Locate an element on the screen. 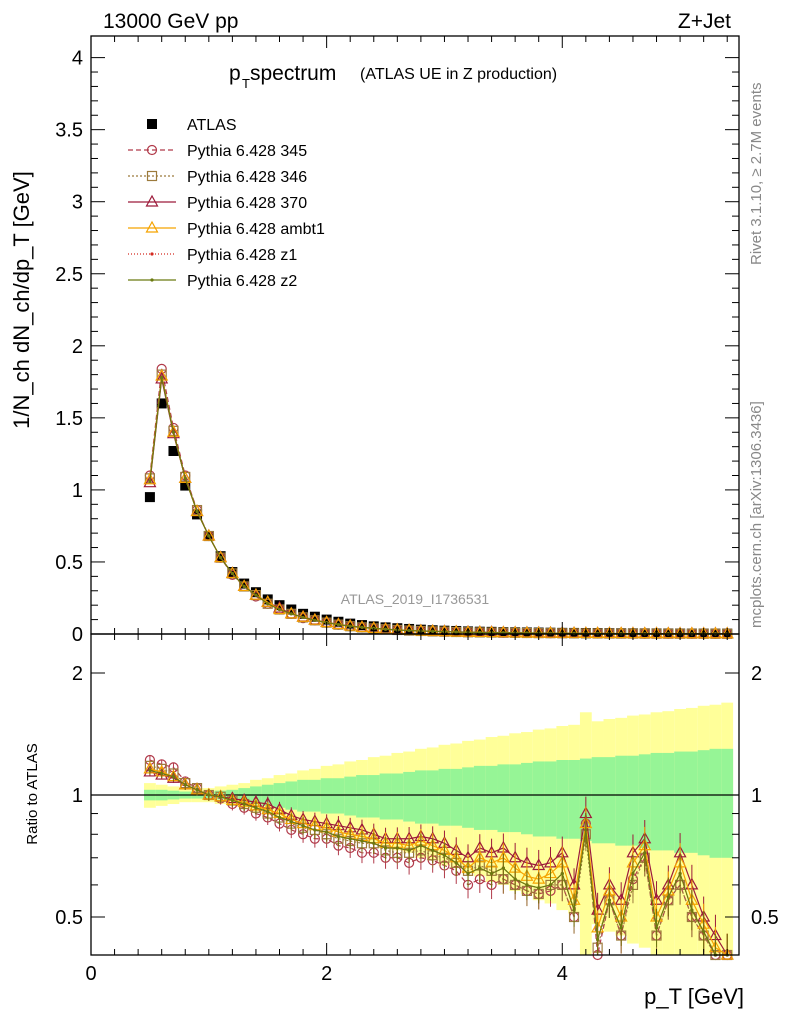 This screenshot has width=786, height=1024. y-tick-label: 3 is located at coordinates (77, 203).